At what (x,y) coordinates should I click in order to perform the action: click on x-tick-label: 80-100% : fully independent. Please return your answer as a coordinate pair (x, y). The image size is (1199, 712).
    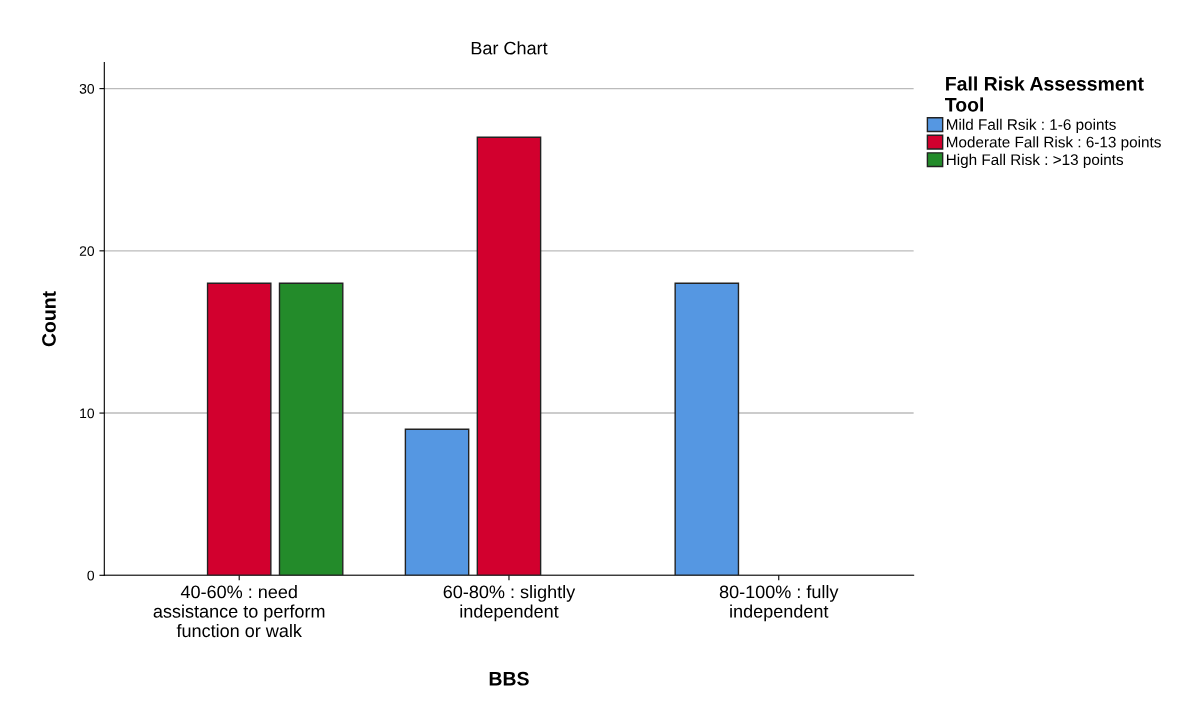
    Looking at the image, I should click on (779, 603).